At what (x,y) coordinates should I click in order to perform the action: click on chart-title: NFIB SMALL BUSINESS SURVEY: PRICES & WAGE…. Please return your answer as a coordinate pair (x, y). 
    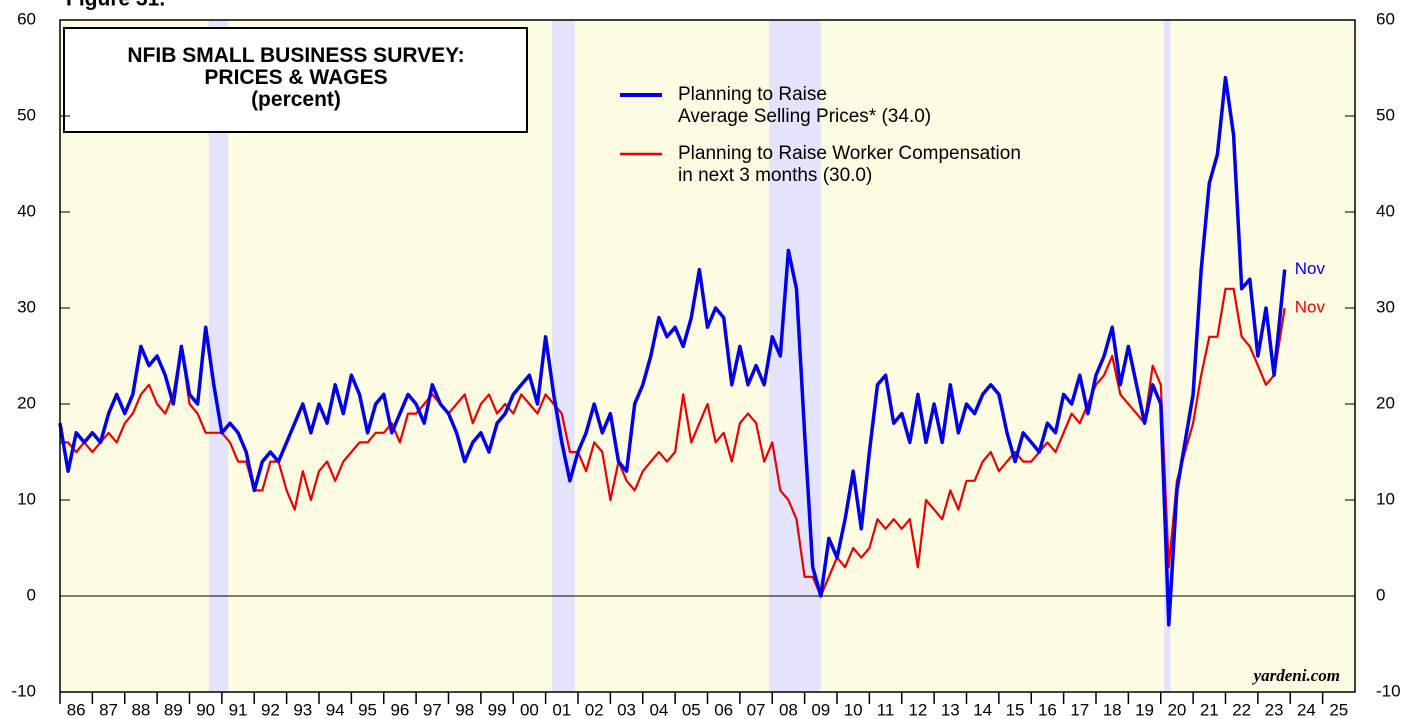
    Looking at the image, I should click on (295, 77).